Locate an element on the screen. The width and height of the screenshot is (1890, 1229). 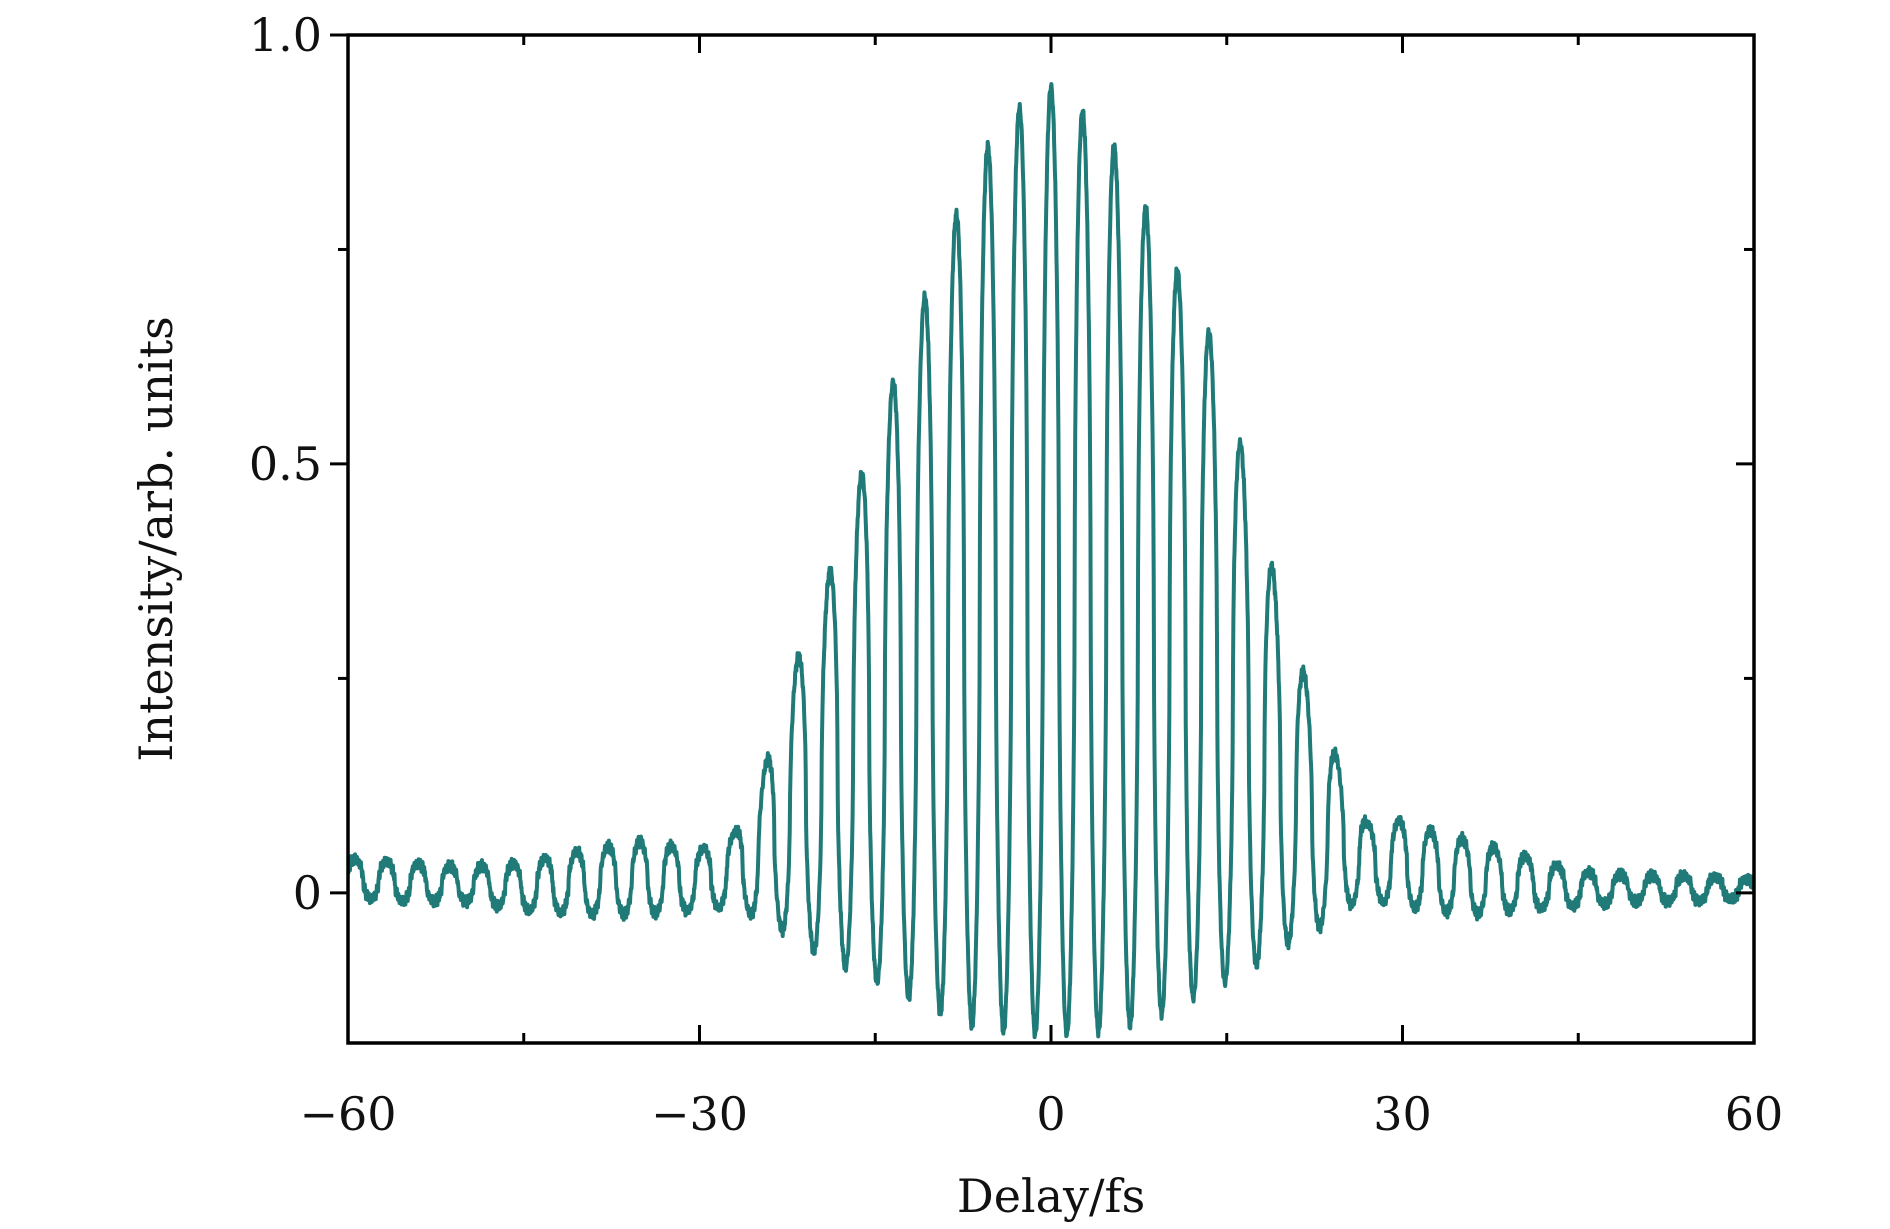
x-tick-label: −60 is located at coordinates (347, 1114).